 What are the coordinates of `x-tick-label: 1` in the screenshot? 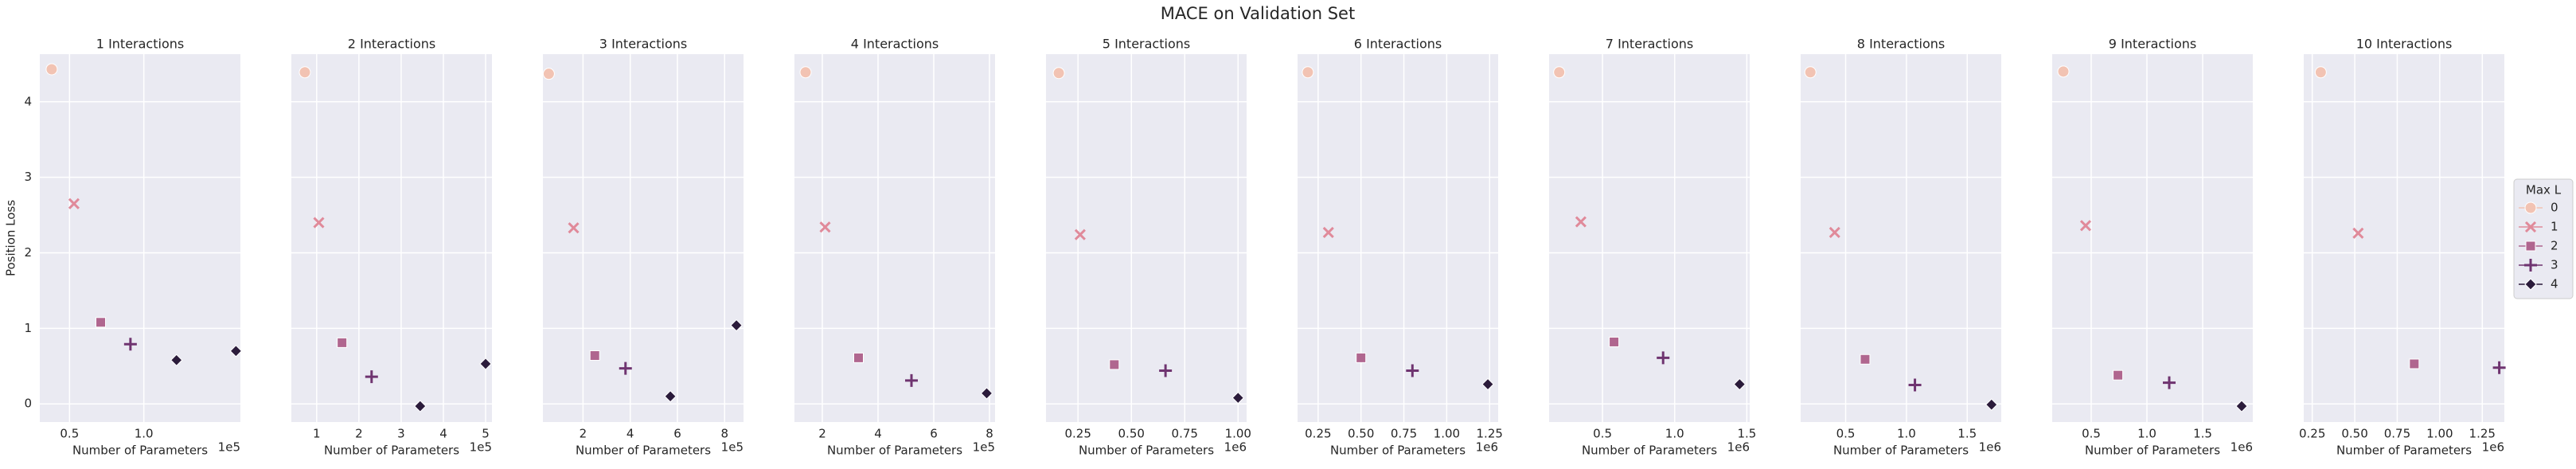 It's located at (317, 434).